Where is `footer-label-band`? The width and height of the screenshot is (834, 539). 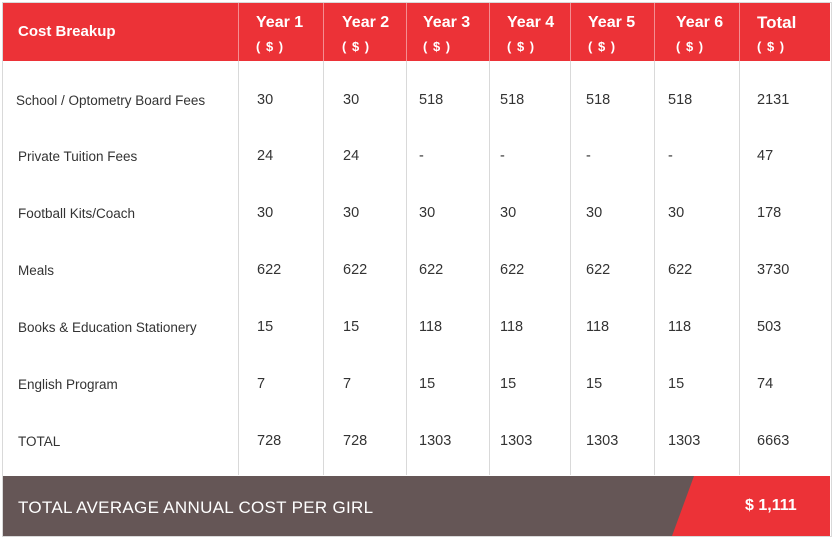 footer-label-band is located at coordinates (353, 506).